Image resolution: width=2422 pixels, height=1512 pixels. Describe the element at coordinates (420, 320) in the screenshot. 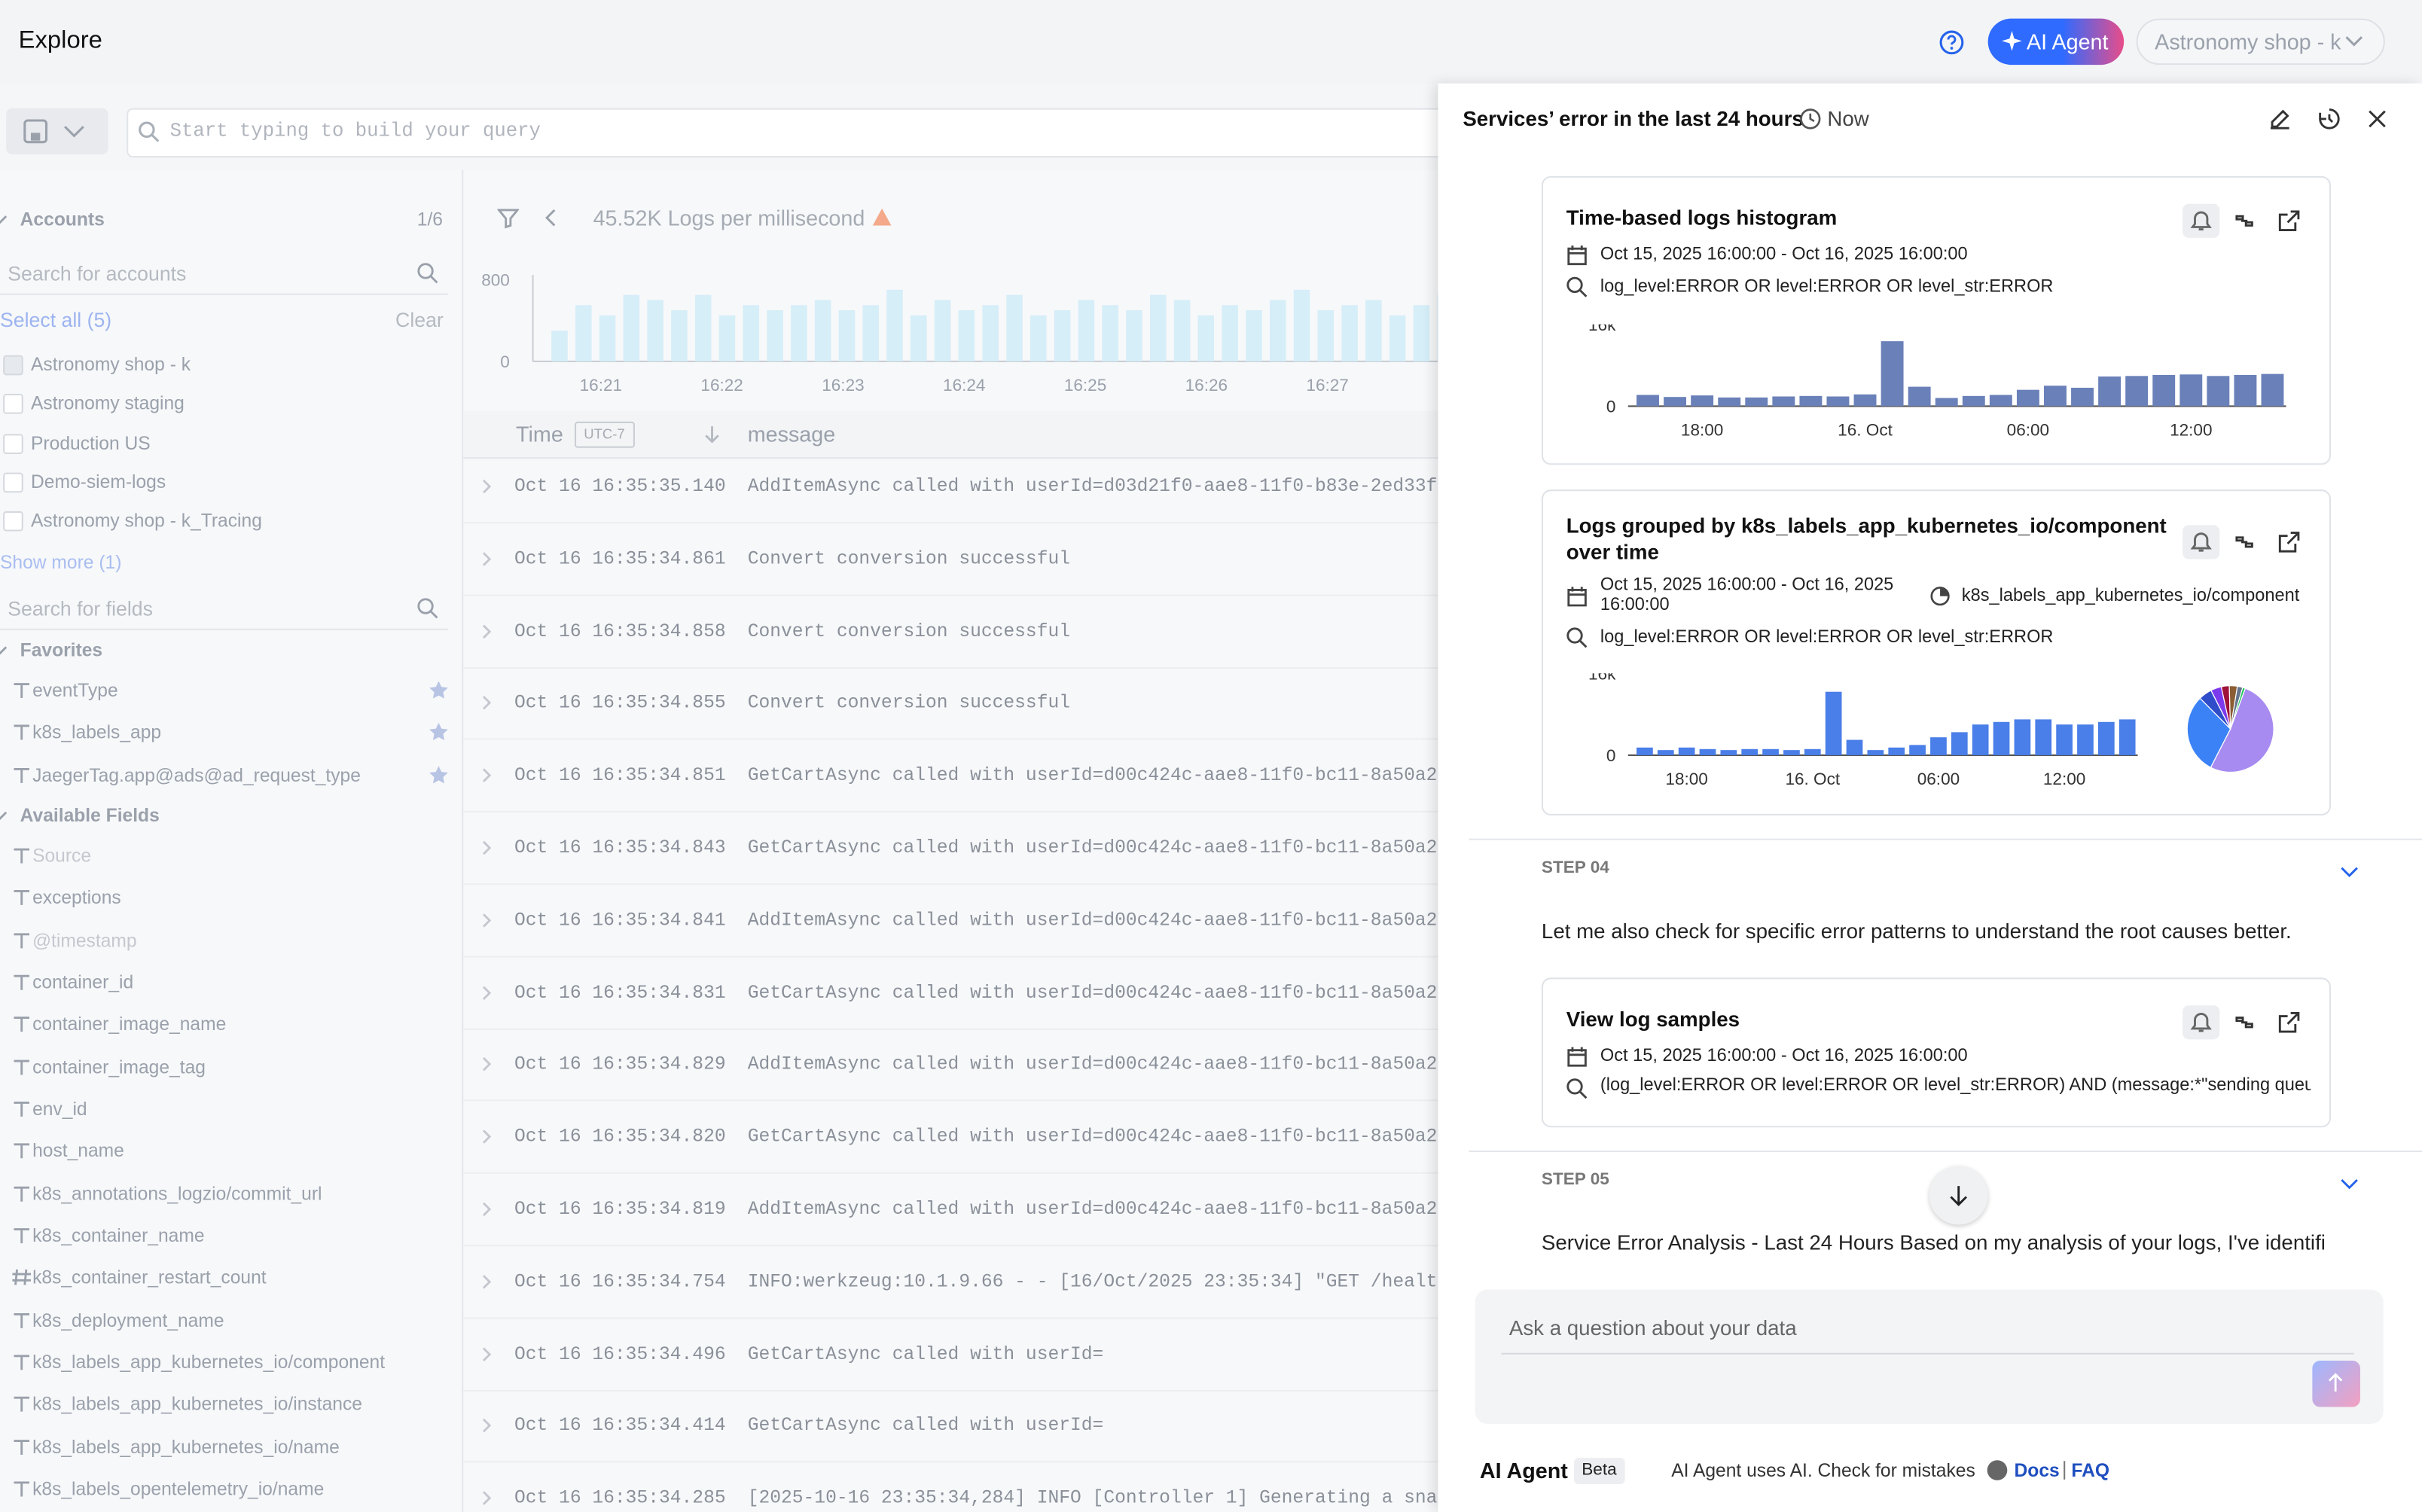

I see `clear-button: Clear` at that location.